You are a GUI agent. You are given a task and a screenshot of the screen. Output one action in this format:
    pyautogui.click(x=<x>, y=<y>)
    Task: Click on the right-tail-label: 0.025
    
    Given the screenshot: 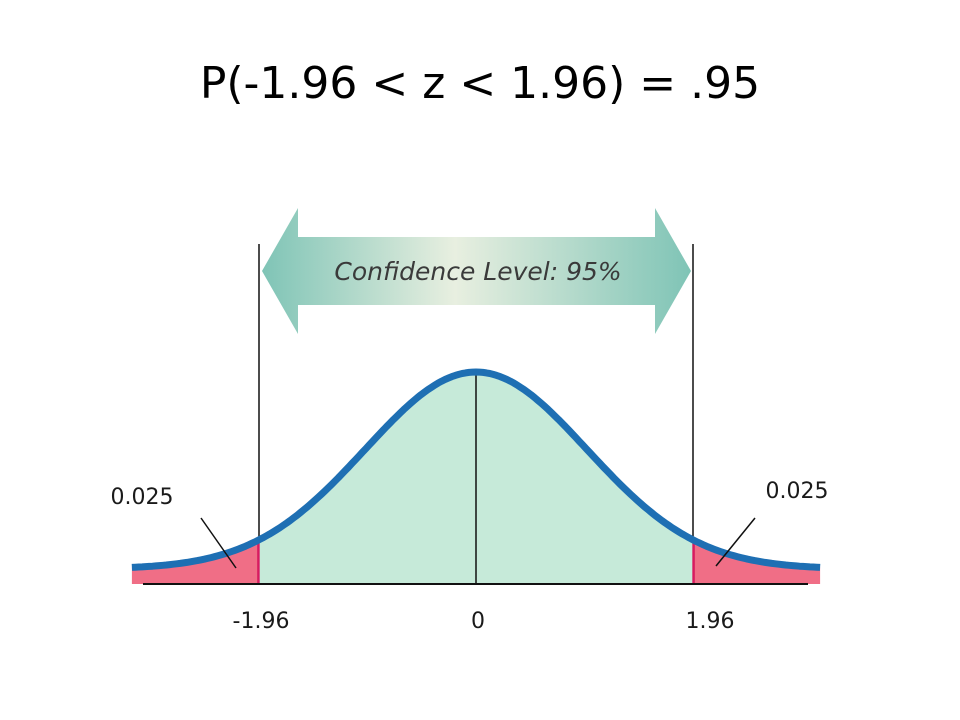 What is the action you would take?
    pyautogui.click(x=797, y=491)
    